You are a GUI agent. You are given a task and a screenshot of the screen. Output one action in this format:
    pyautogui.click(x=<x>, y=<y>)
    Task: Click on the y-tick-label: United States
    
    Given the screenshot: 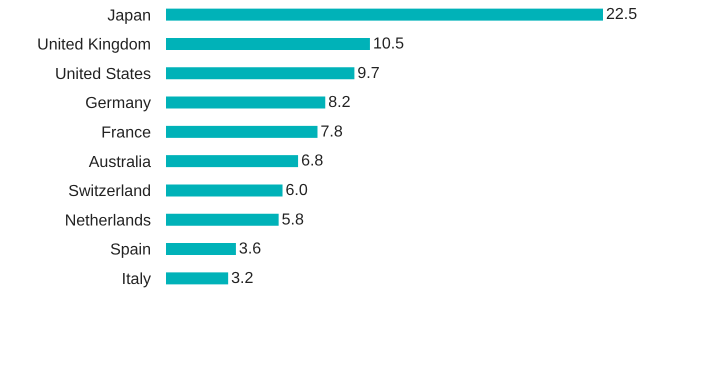 What is the action you would take?
    pyautogui.click(x=102, y=74)
    